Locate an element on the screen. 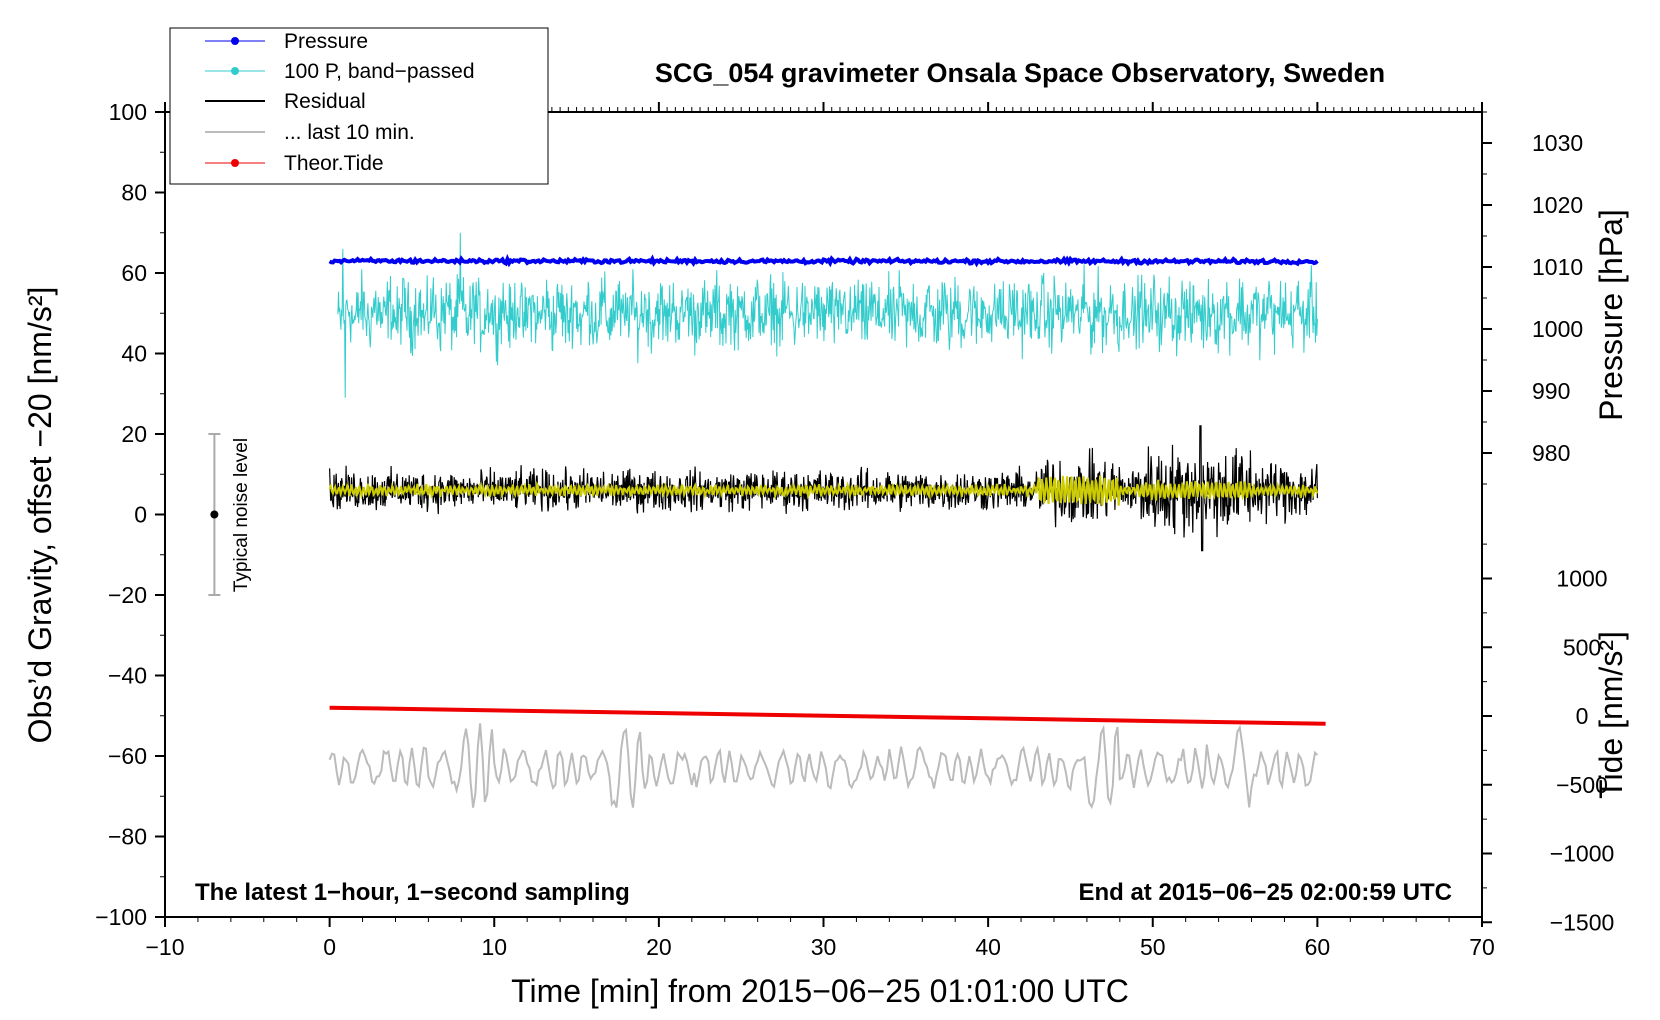  x-tick-label: 20 is located at coordinates (659, 947).